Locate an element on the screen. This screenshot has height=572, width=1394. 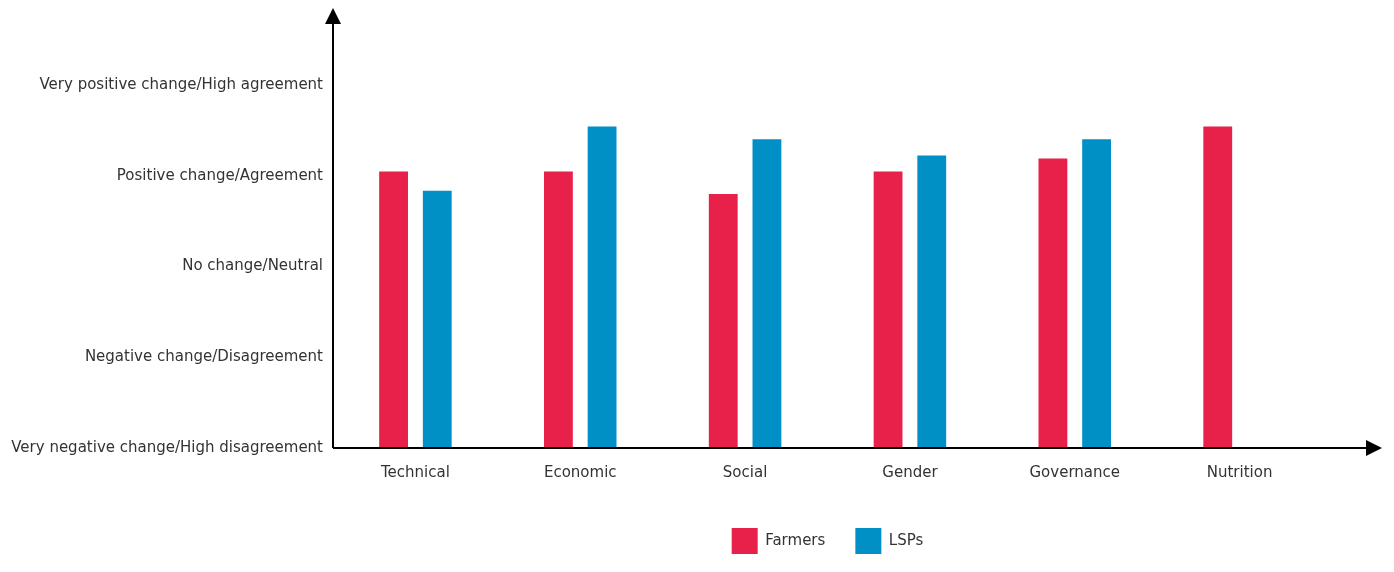
text: Negative change/Disagreement is located at coordinates (204, 356).